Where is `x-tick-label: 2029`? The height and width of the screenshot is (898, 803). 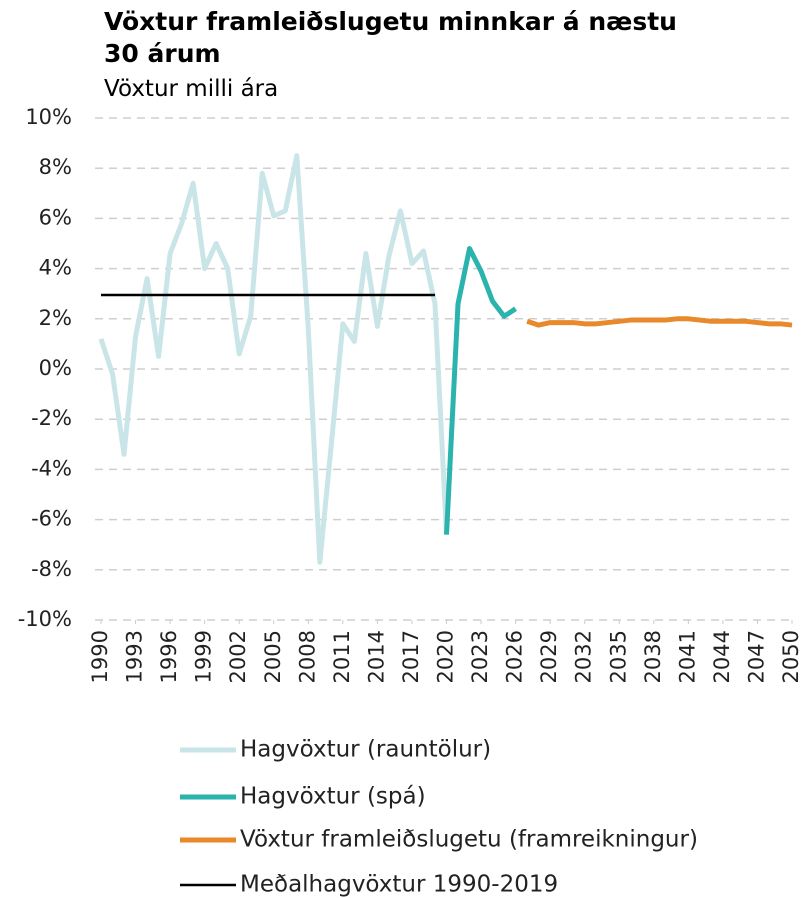
x-tick-label: 2029 is located at coordinates (549, 656).